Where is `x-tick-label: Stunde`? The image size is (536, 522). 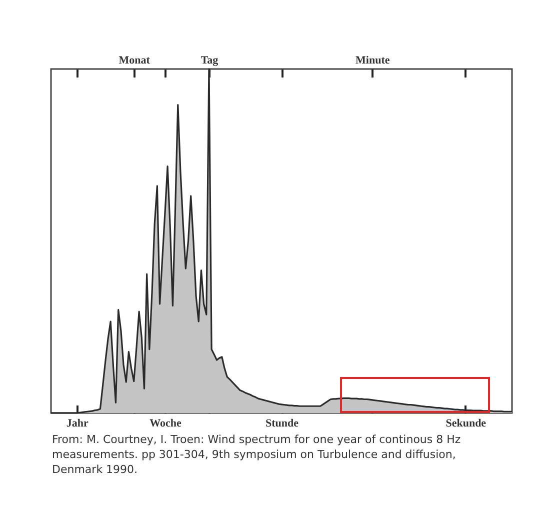
x-tick-label: Stunde is located at coordinates (282, 424).